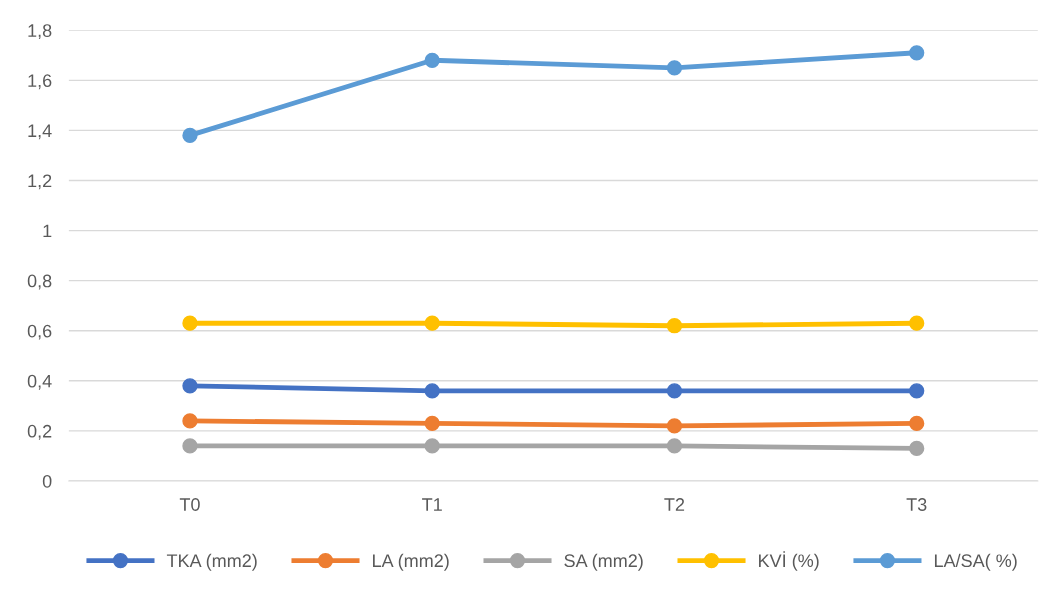 Image resolution: width=1059 pixels, height=605 pixels. What do you see at coordinates (189, 504) in the screenshot?
I see `x-tick-label: T0` at bounding box center [189, 504].